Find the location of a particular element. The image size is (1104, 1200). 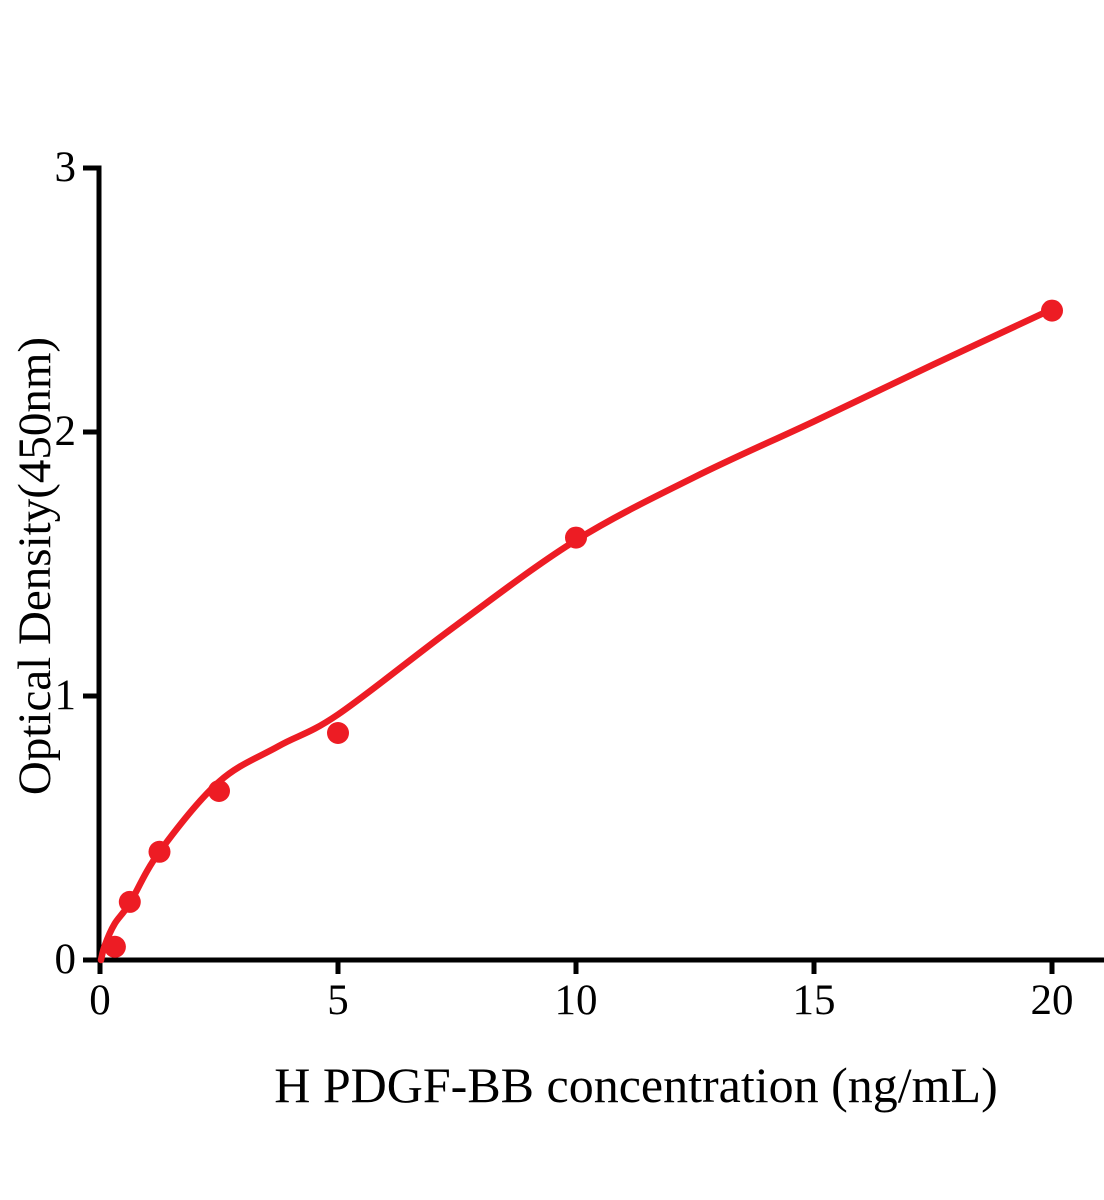

y-tick-label: 2 is located at coordinates (65, 431).